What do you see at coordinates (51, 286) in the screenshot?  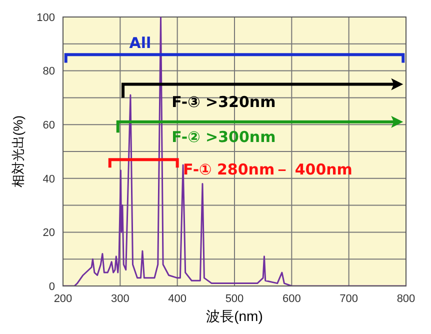 I see `y-tick-label: 0` at bounding box center [51, 286].